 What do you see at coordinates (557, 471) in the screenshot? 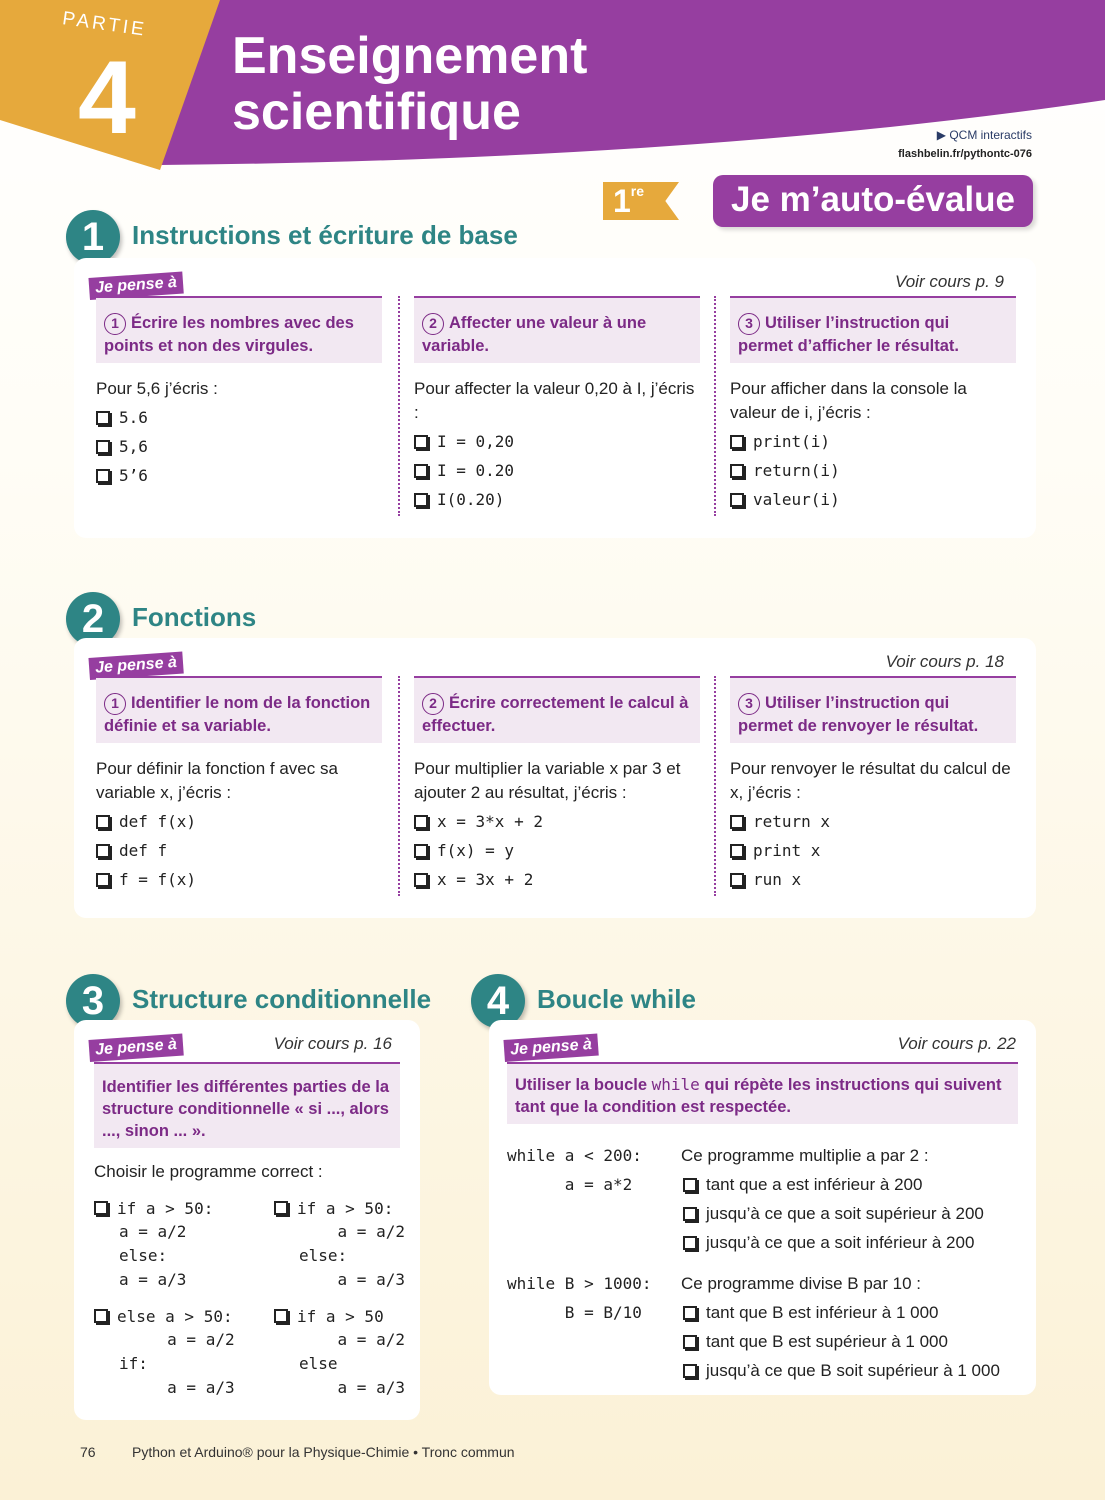
I see `answer-option: I = 0.20` at bounding box center [557, 471].